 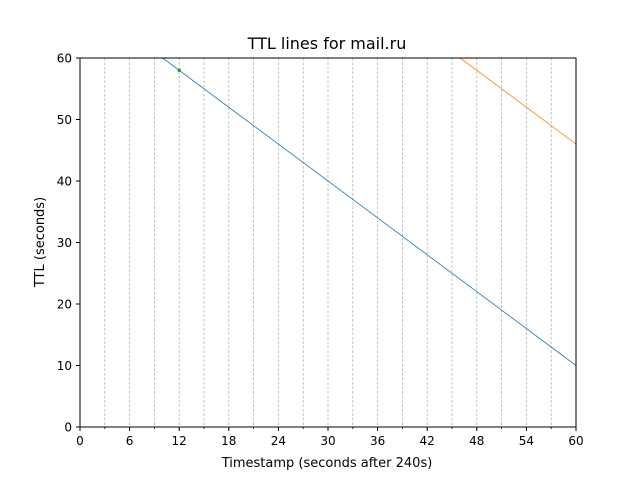 What do you see at coordinates (64, 366) in the screenshot?
I see `y-tick-label: 10` at bounding box center [64, 366].